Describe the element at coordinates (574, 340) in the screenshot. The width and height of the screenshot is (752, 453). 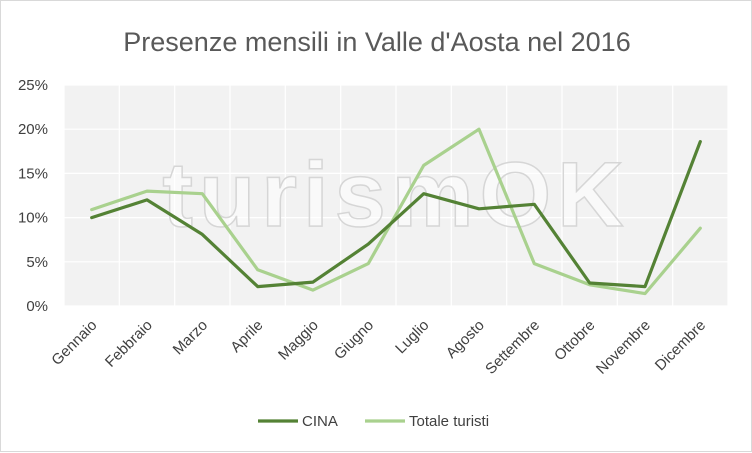
I see `x-tick-label: Ottobre` at that location.